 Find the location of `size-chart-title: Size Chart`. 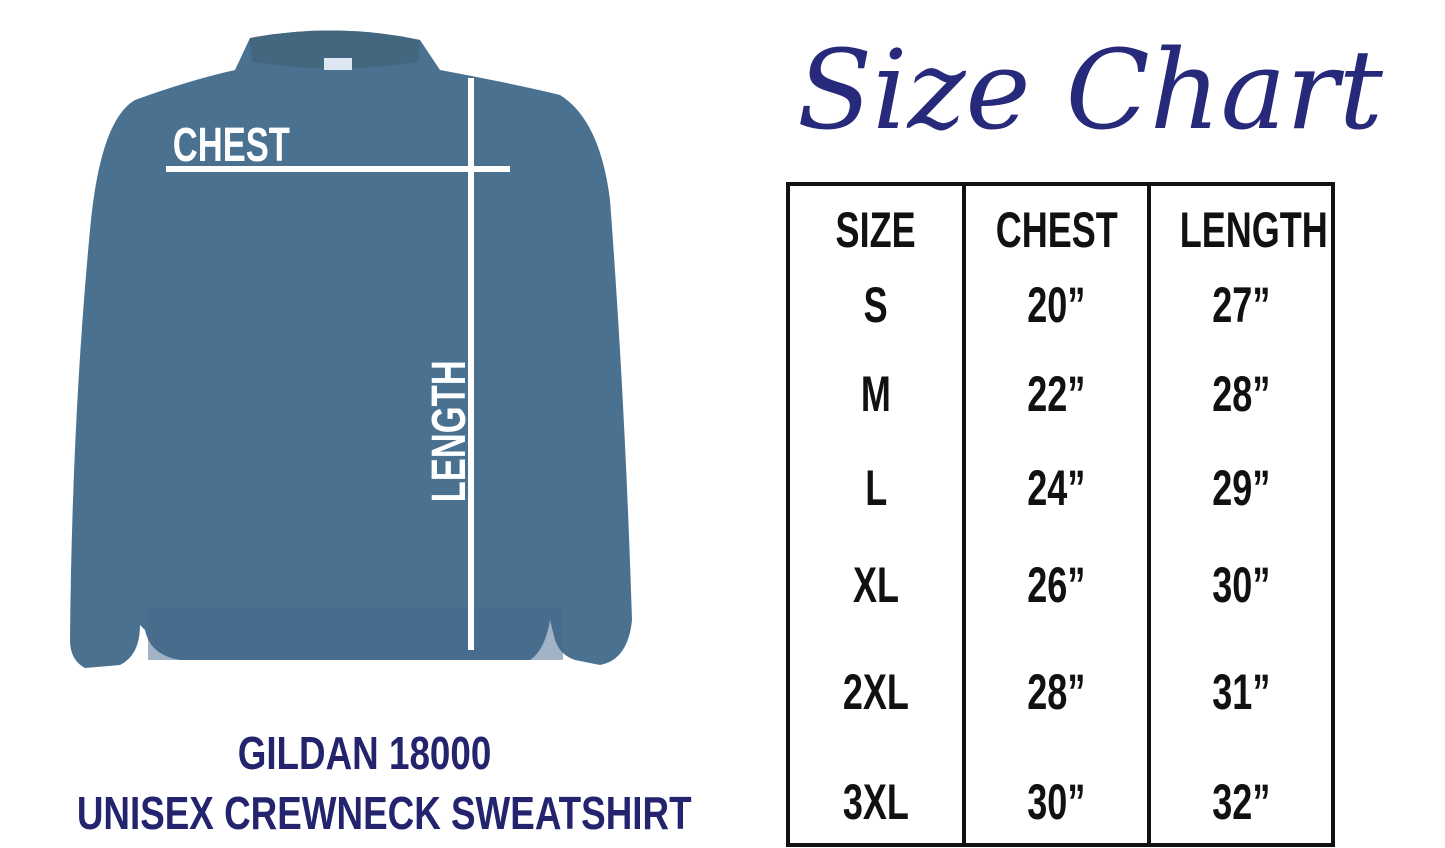

size-chart-title: Size Chart is located at coordinates (1090, 90).